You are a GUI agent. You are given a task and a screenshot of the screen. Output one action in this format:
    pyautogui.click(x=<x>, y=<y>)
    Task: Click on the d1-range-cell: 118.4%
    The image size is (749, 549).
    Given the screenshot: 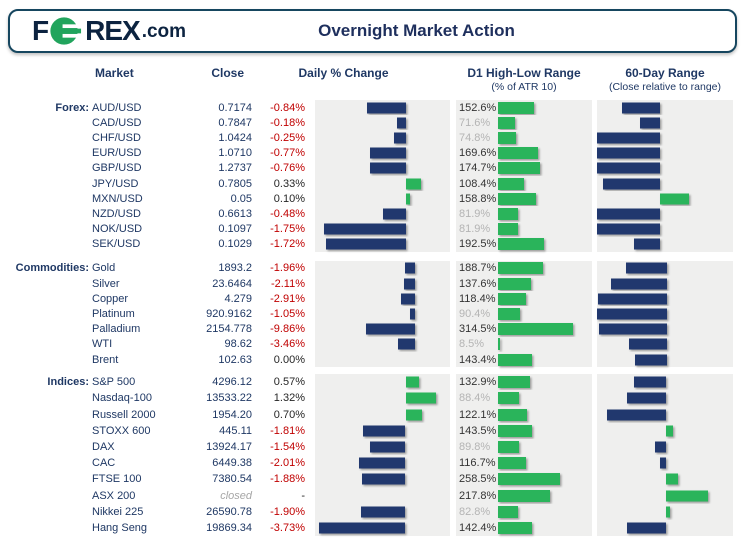 What is the action you would take?
    pyautogui.click(x=524, y=299)
    